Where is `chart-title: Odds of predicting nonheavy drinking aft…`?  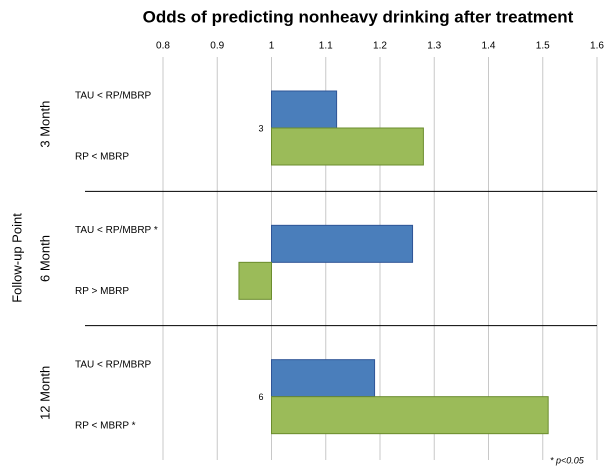 chart-title: Odds of predicting nonheavy drinking aft… is located at coordinates (358, 16).